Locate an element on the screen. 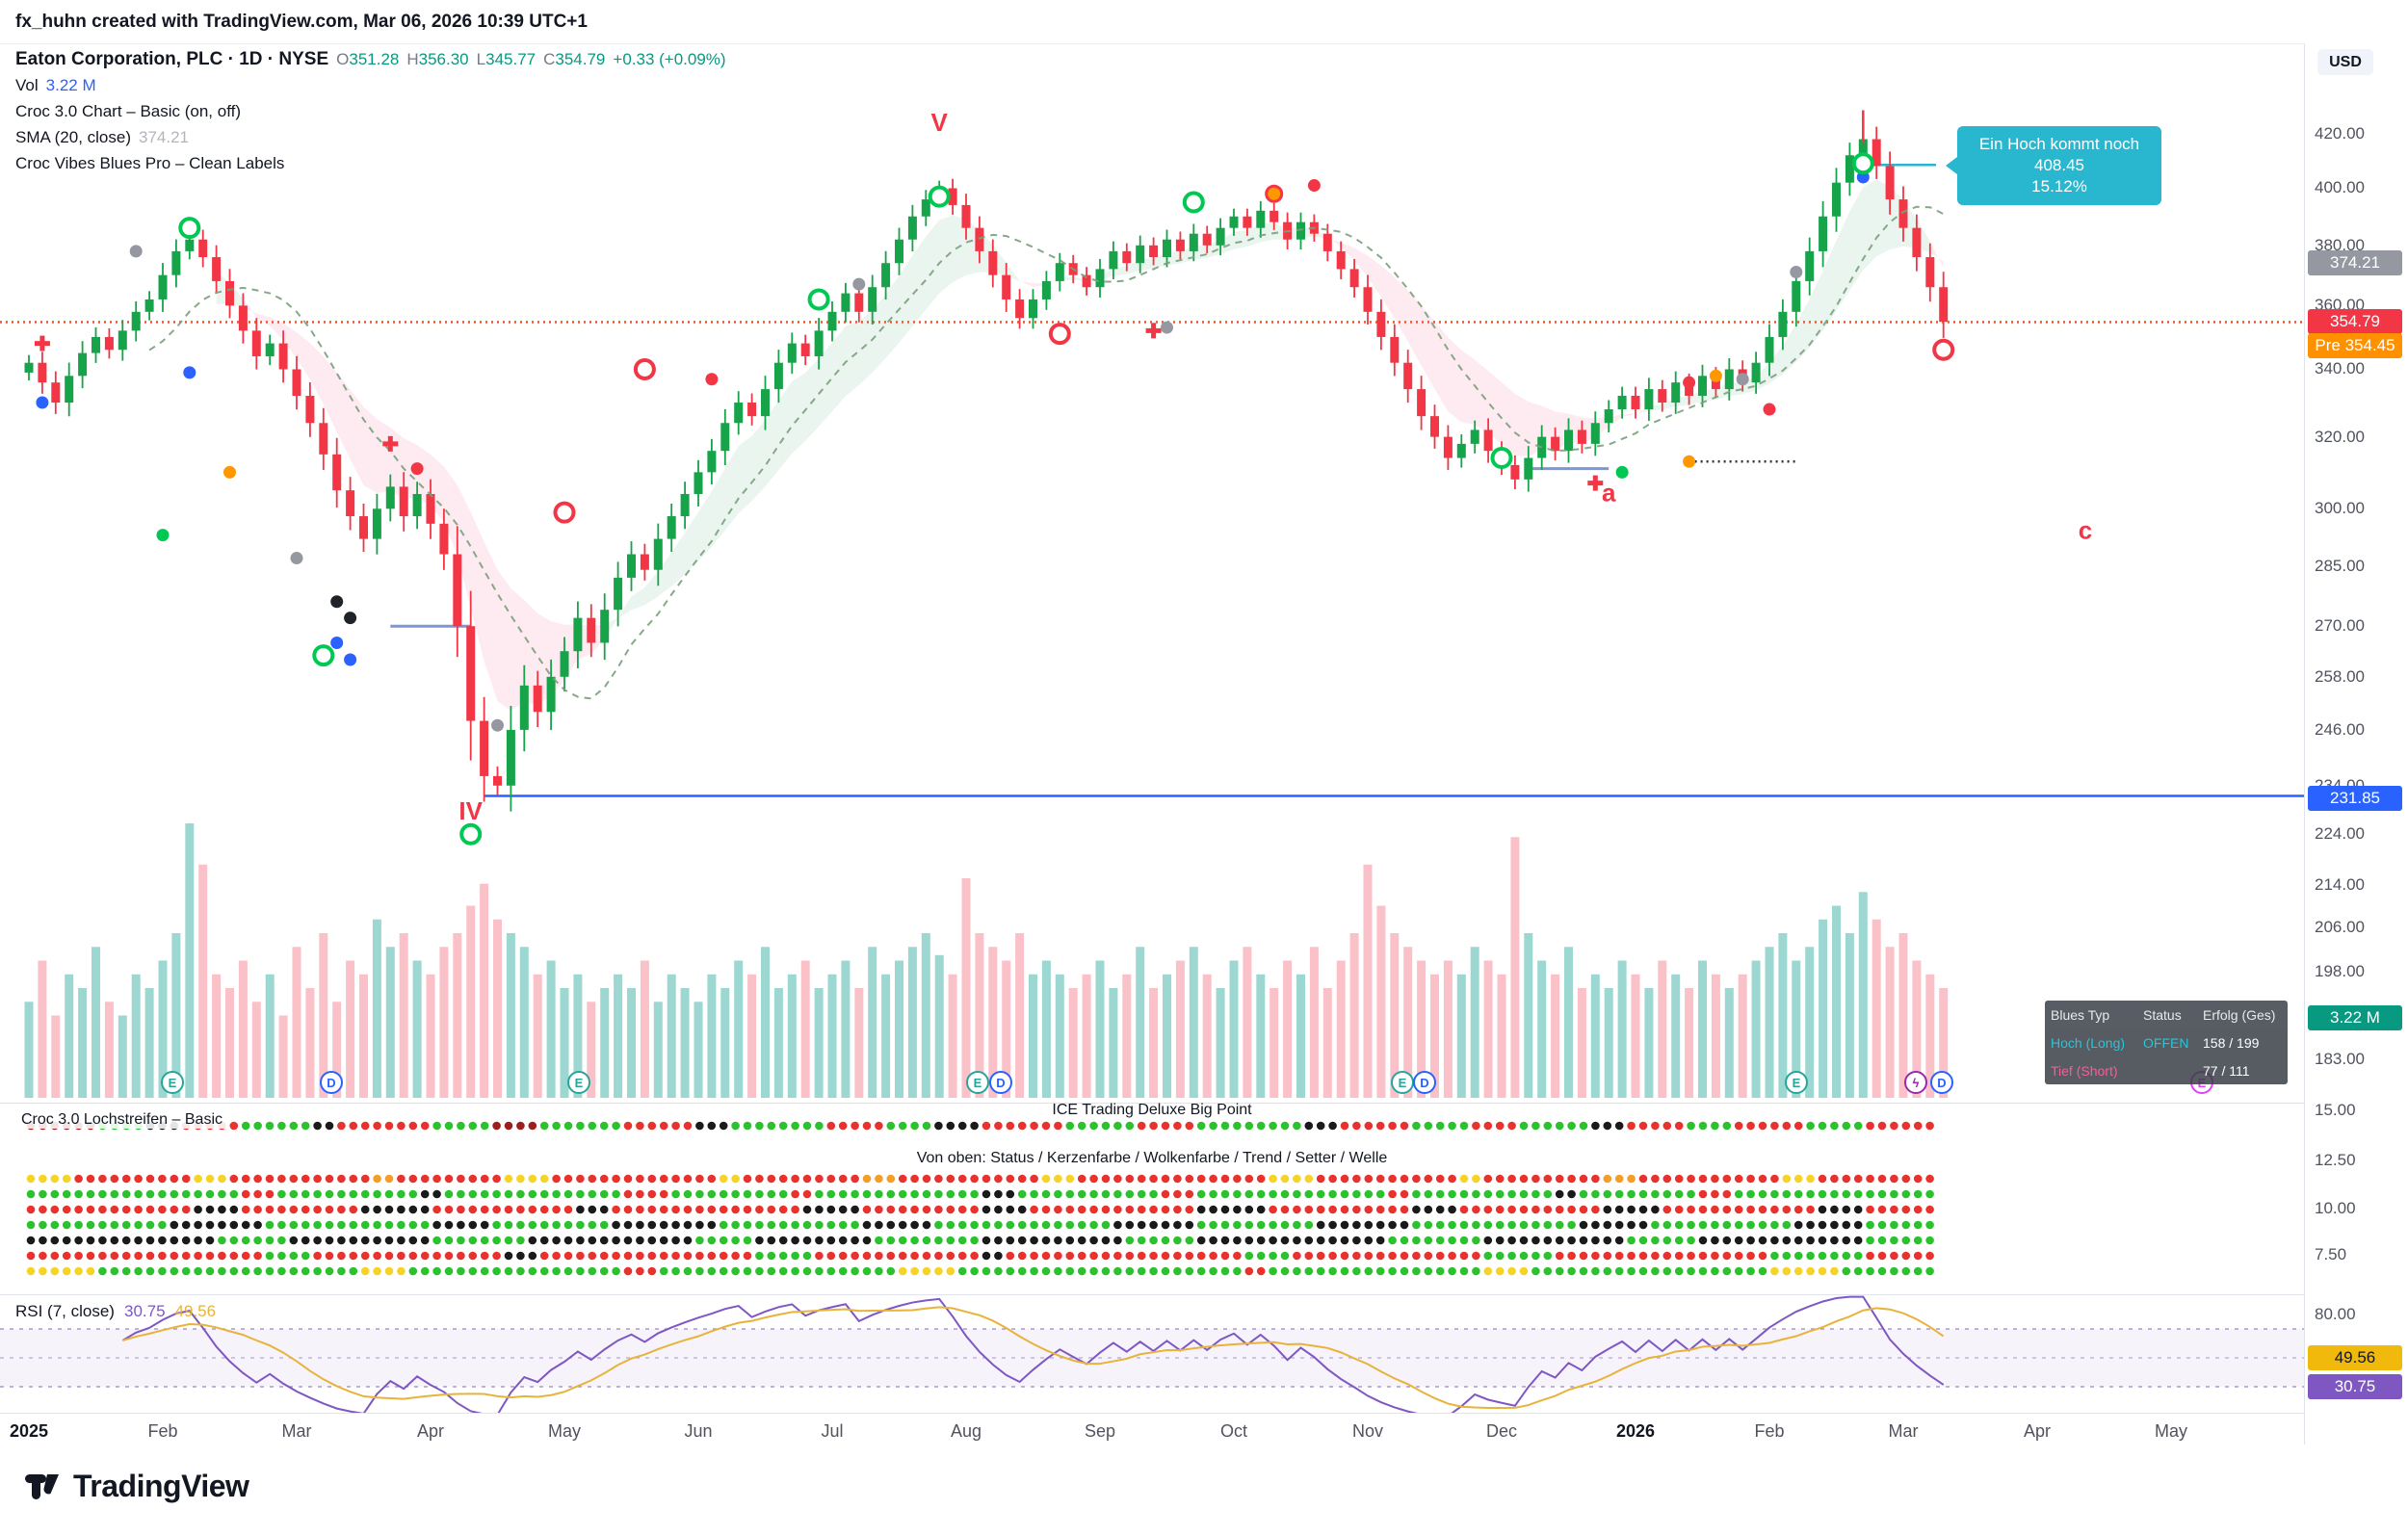  croc-vibes-label: Croc Vibes Blues Pro – Clean Labels is located at coordinates (150, 163).